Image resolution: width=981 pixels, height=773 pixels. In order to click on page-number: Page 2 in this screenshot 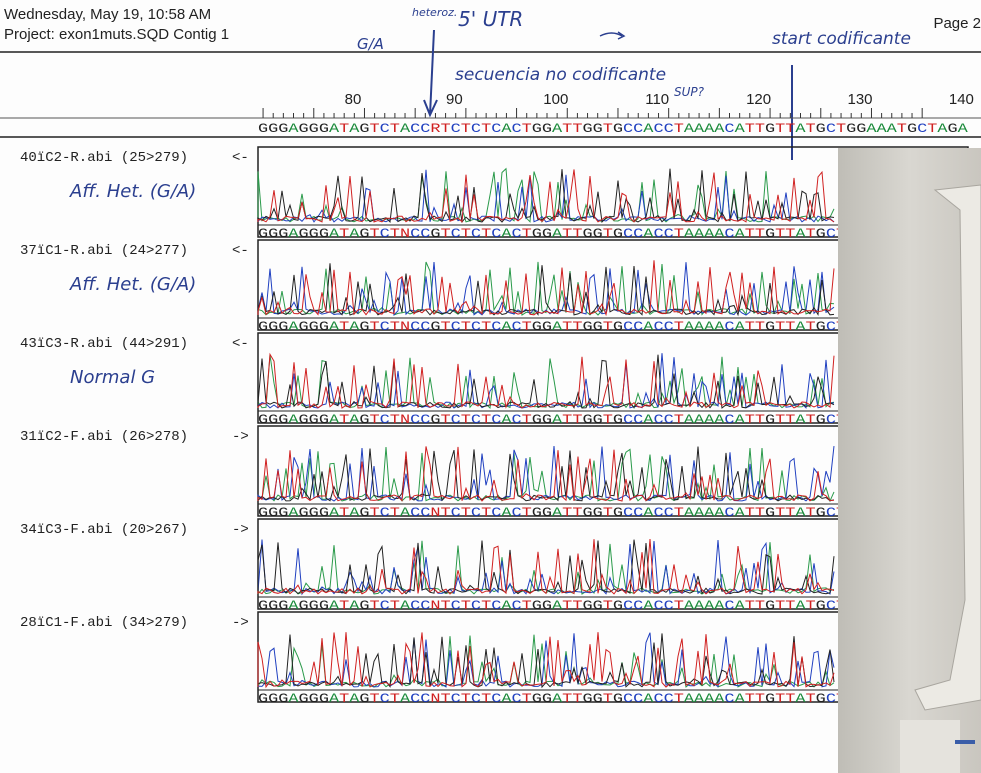, I will do `click(957, 23)`.